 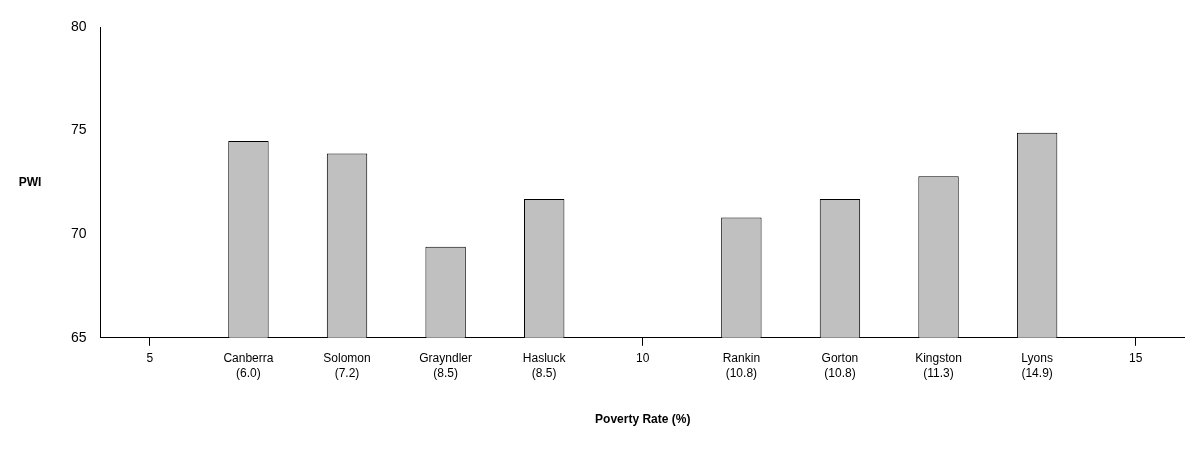 What do you see at coordinates (248, 365) in the screenshot?
I see `x-tick-label: Canberra (6.0)` at bounding box center [248, 365].